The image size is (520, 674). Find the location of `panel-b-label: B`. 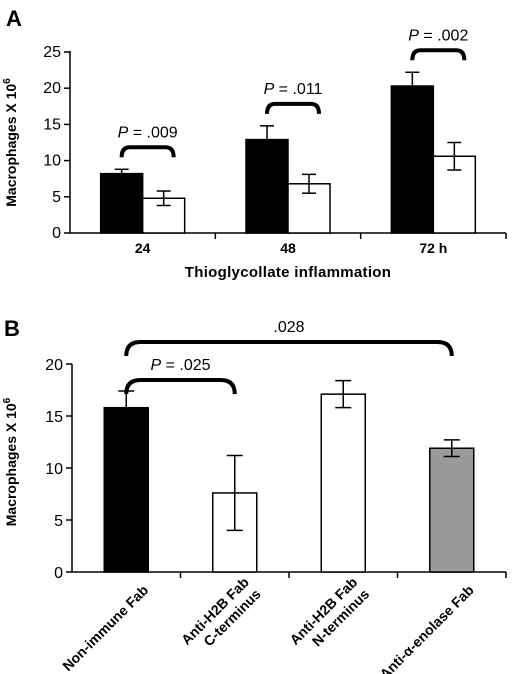

panel-b-label: B is located at coordinates (12, 328).